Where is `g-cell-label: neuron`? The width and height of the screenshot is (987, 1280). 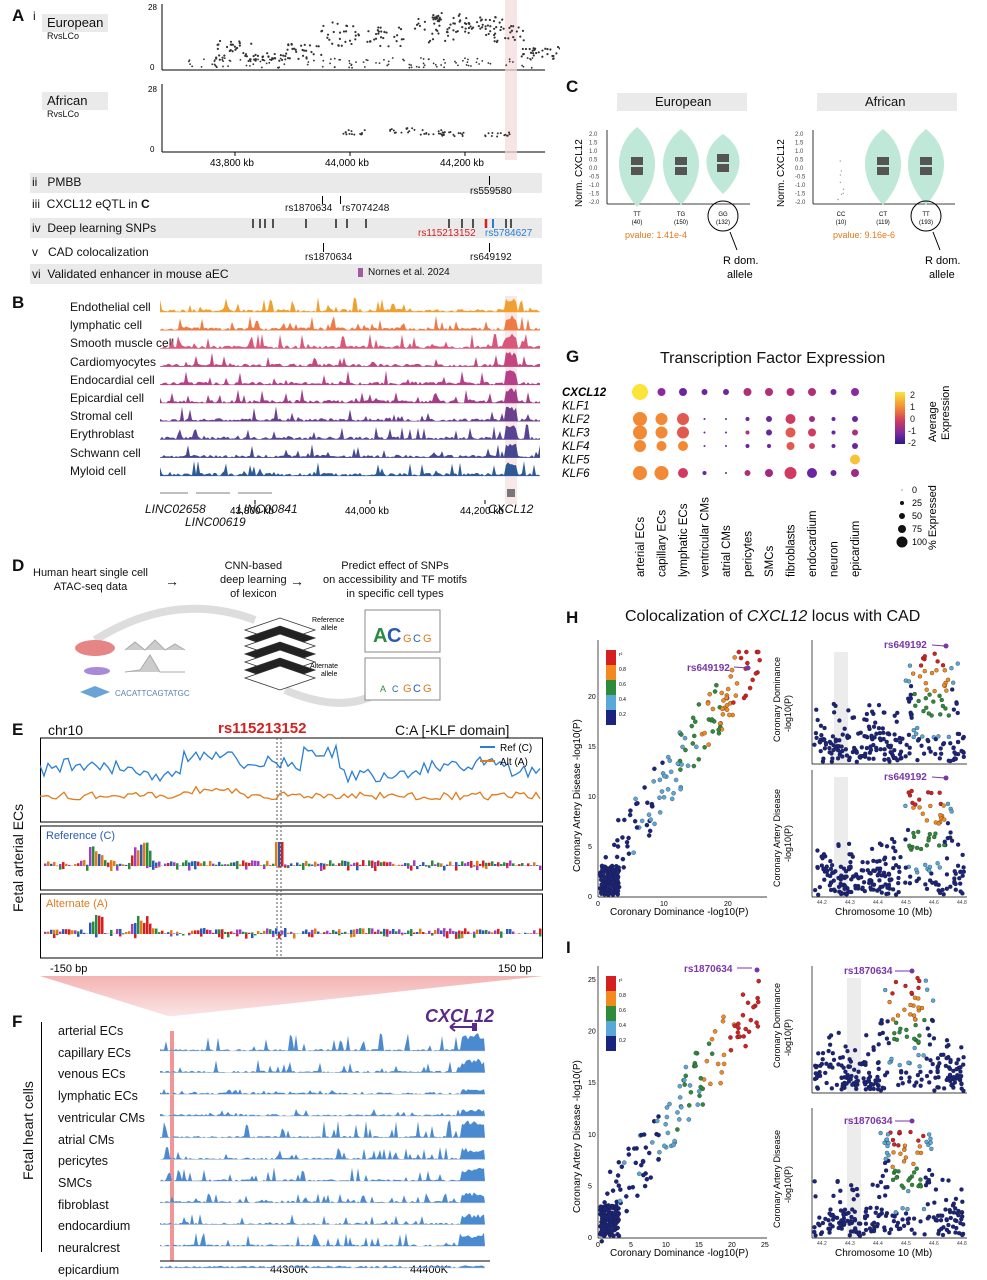
g-cell-label: neuron is located at coordinates (835, 559).